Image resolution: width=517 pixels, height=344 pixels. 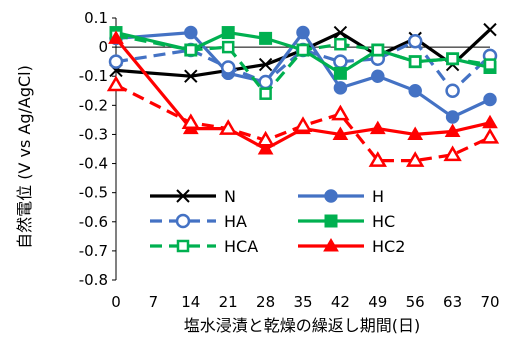 I want to click on y-tick-label: 0.1, so click(x=96, y=18).